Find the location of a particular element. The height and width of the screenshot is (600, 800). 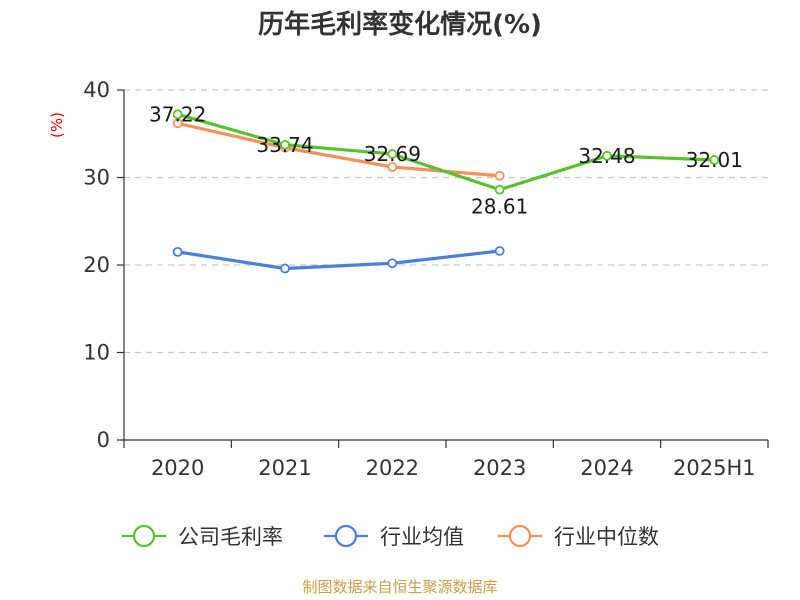

chart-title: 历年毛利率变化情况(%) is located at coordinates (400, 24).